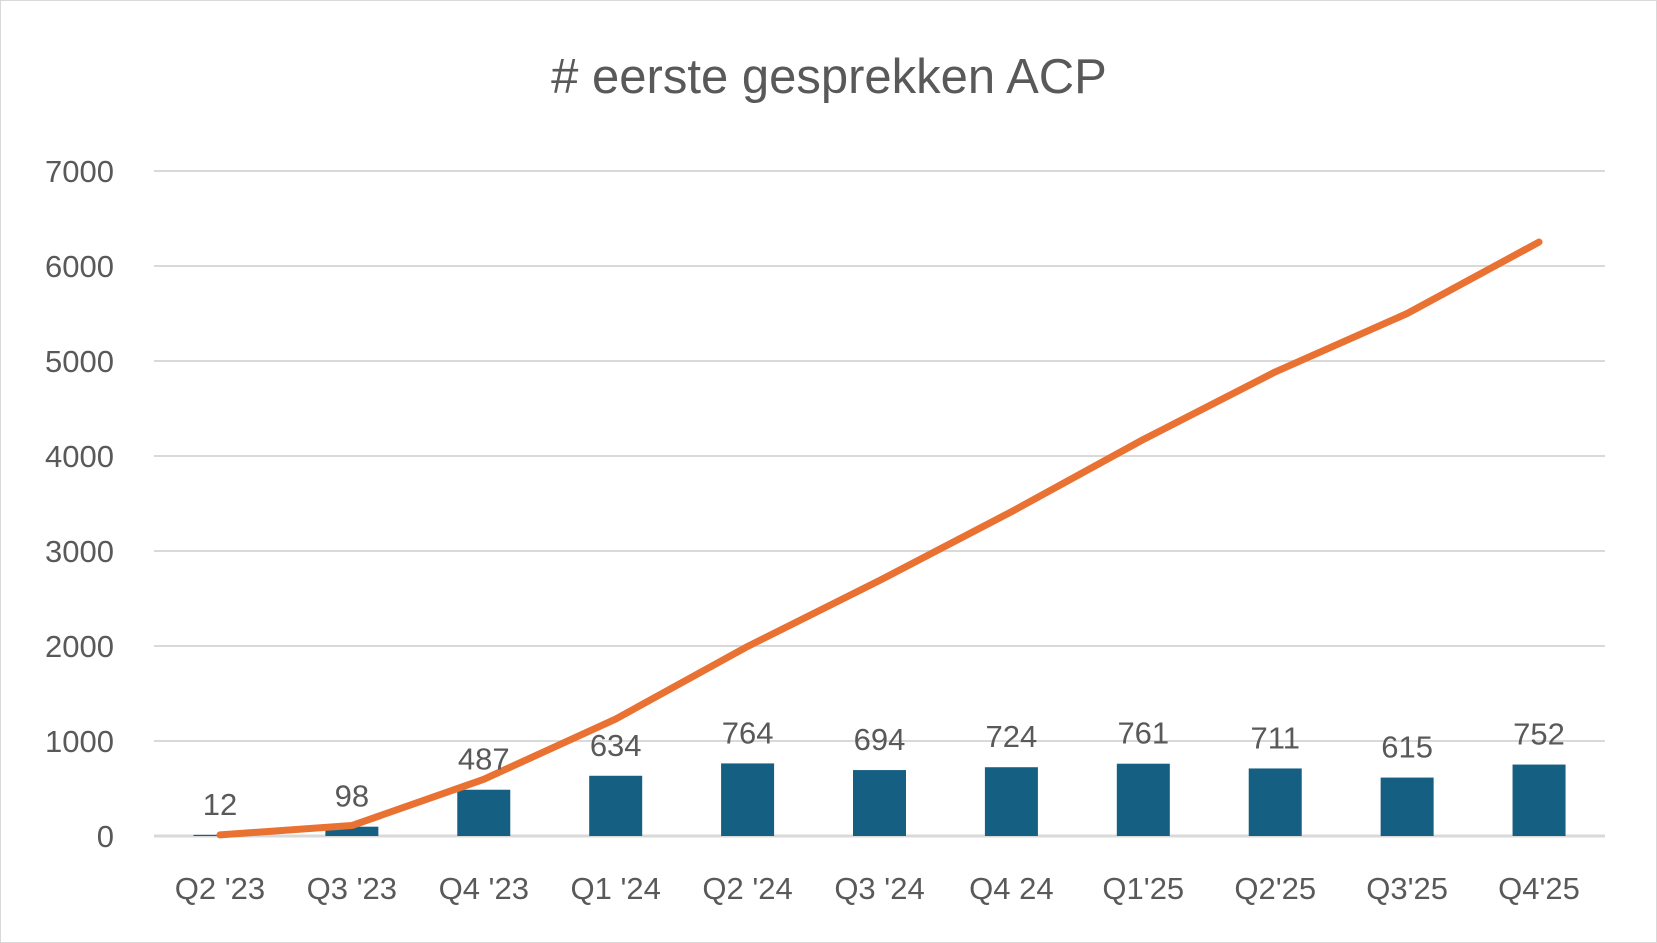 The image size is (1657, 943). I want to click on x-tick-label: Q1 '24, so click(615, 888).